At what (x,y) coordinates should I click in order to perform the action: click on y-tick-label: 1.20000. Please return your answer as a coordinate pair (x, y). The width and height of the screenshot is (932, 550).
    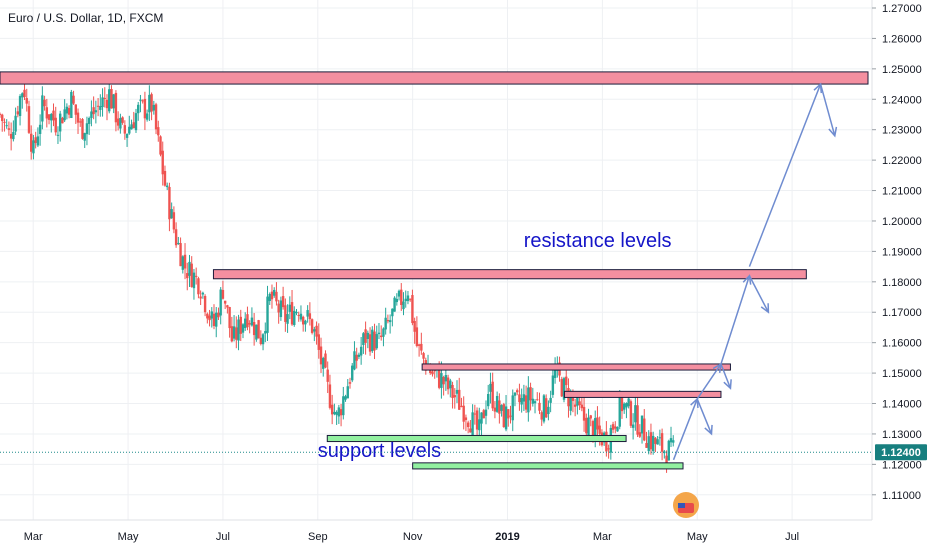
    Looking at the image, I should click on (902, 222).